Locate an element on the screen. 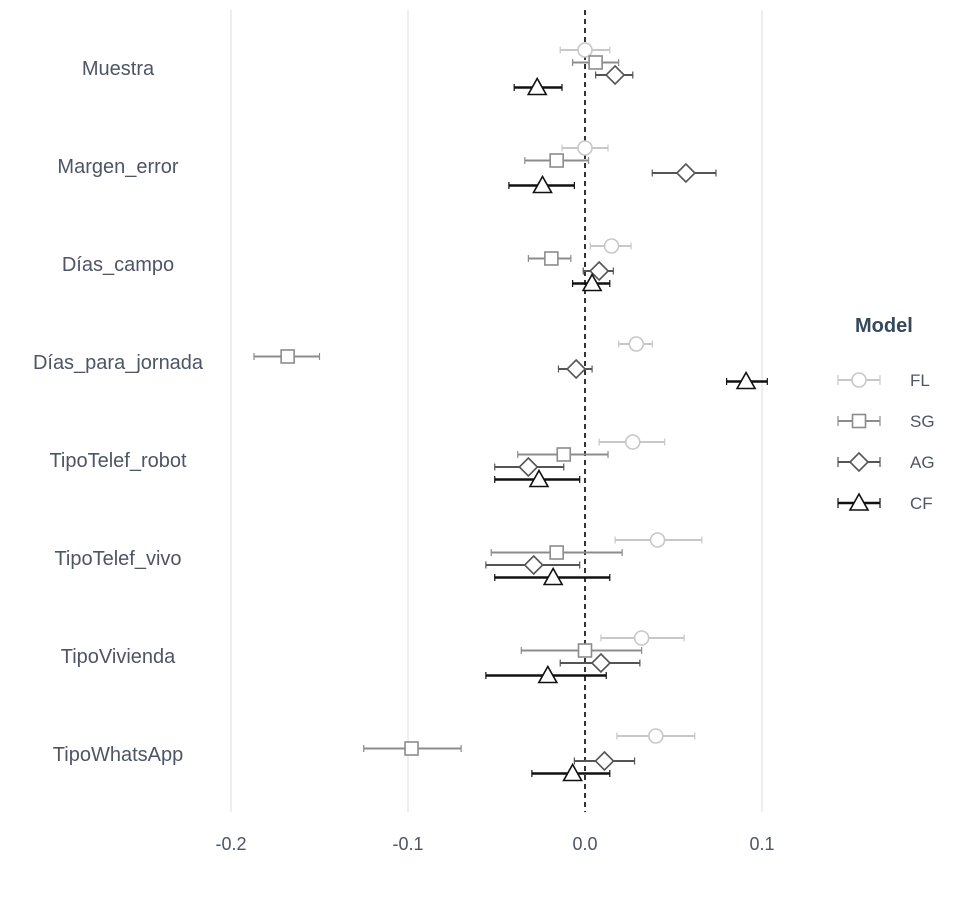 Image resolution: width=978 pixels, height=903 pixels. legend-item-fl: FL is located at coordinates (883, 380).